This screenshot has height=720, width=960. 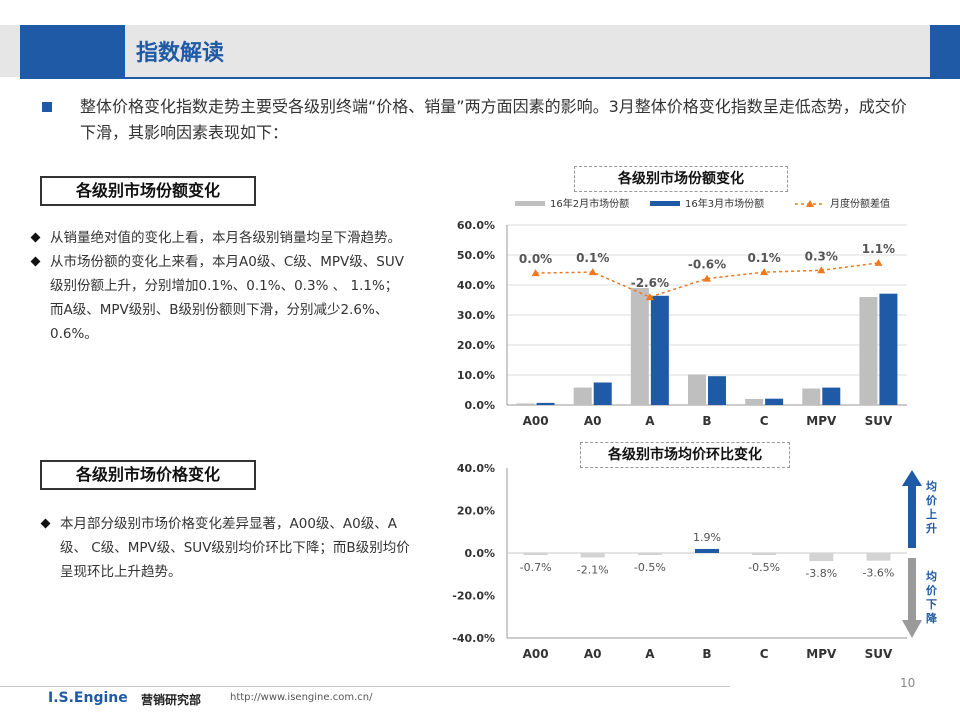 What do you see at coordinates (476, 225) in the screenshot?
I see `y-tick-label: 60.0%` at bounding box center [476, 225].